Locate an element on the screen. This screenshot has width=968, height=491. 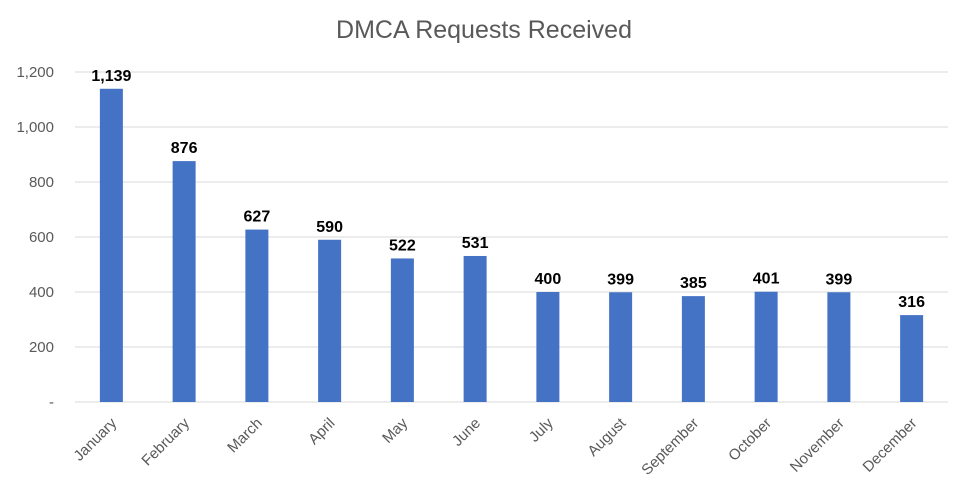
x-tick-label: September is located at coordinates (670, 447).